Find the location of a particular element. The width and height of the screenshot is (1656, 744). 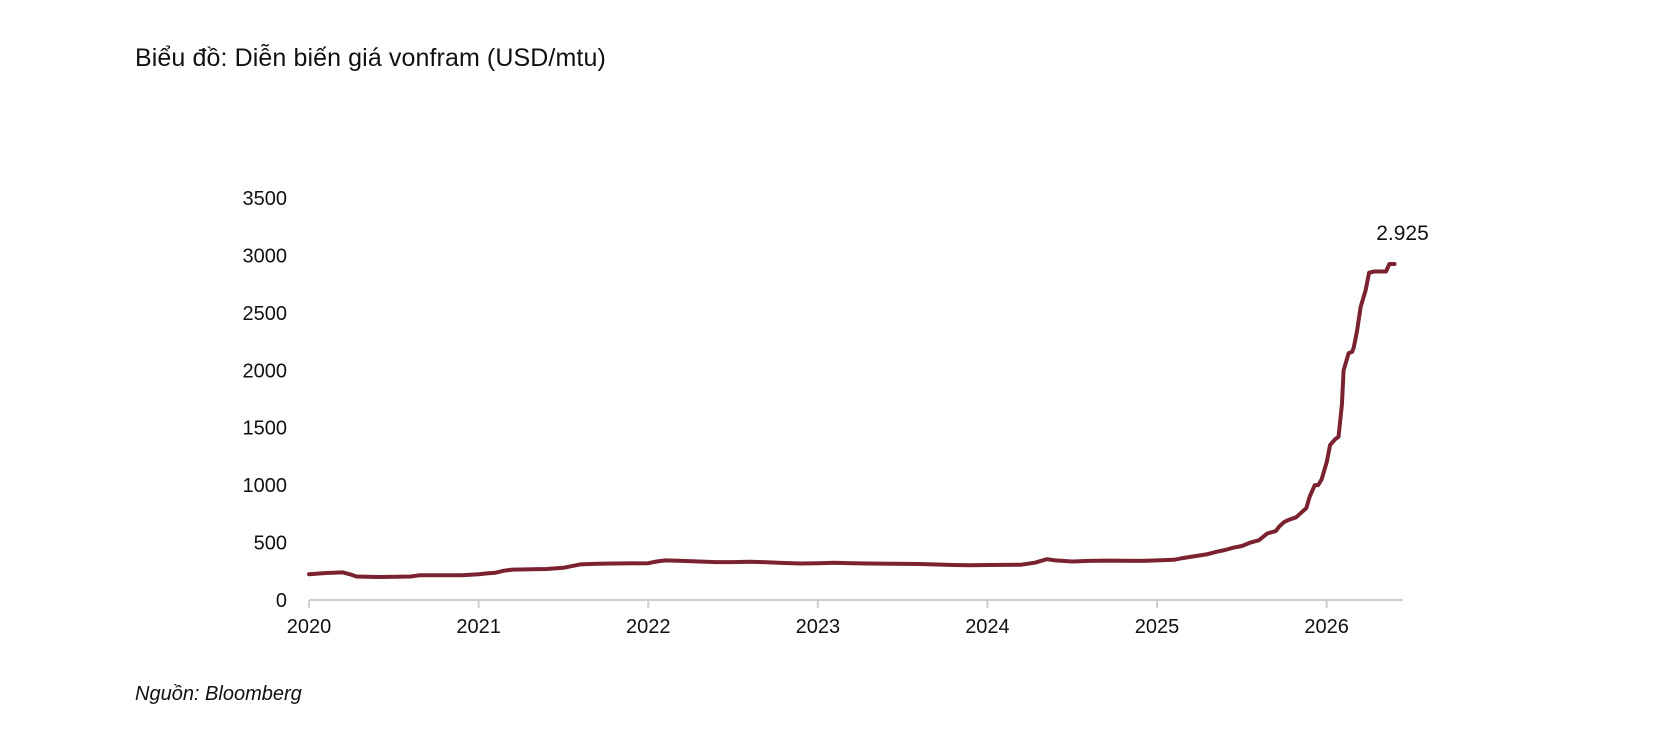

y-tick-label: 0 is located at coordinates (281, 601).